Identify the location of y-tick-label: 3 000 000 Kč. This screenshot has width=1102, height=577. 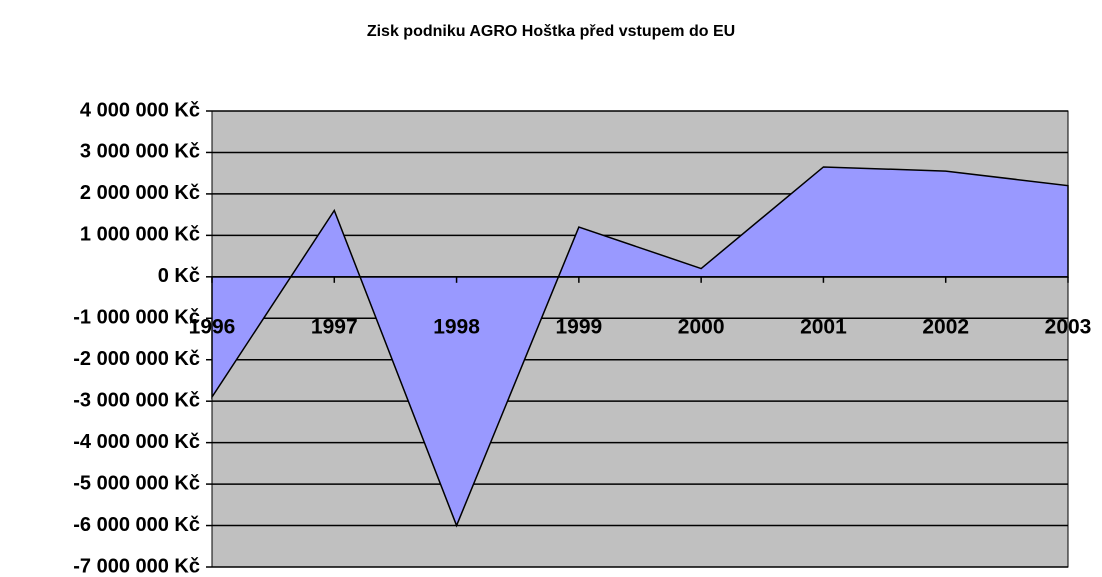
(140, 152).